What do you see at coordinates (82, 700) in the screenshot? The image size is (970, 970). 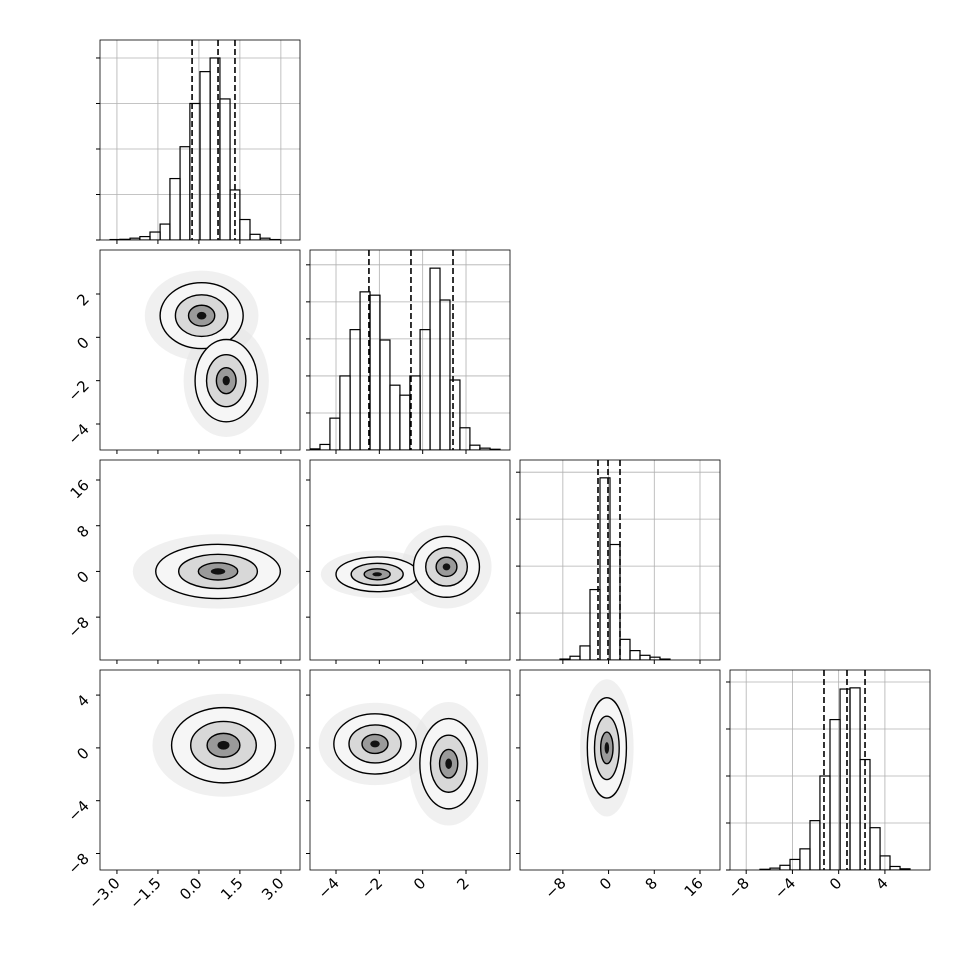 I see `y-tick-label: 4` at bounding box center [82, 700].